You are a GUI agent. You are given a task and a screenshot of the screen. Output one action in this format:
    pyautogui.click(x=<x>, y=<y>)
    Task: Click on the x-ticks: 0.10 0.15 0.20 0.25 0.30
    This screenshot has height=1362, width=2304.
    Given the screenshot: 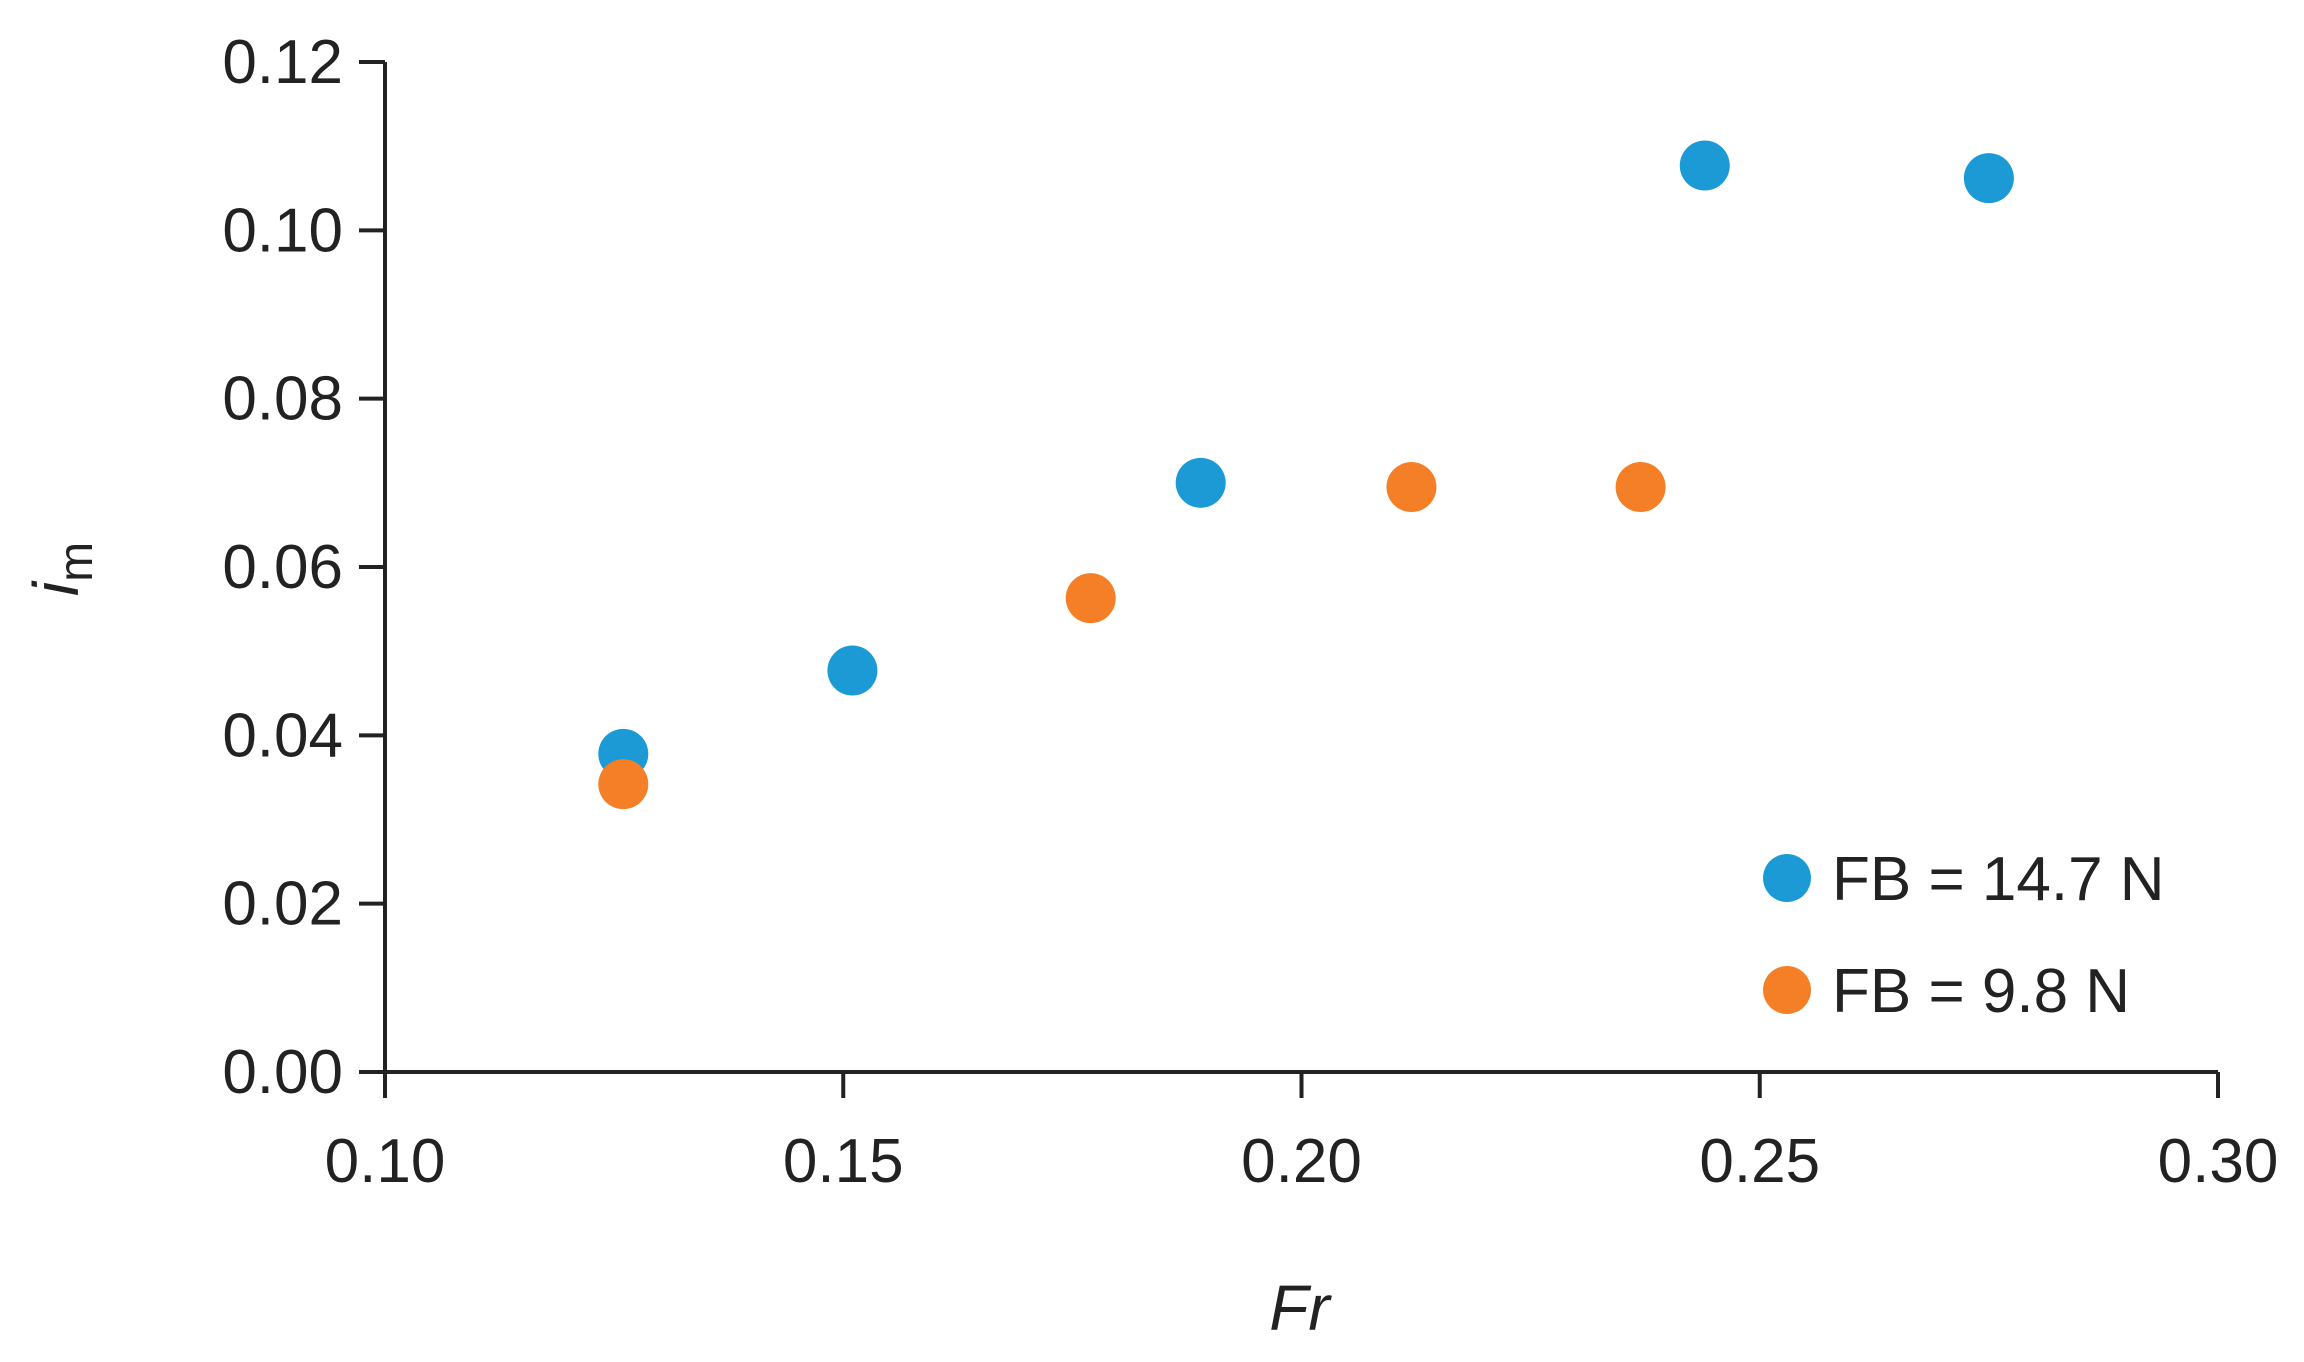 What is the action you would take?
    pyautogui.click(x=1302, y=1134)
    